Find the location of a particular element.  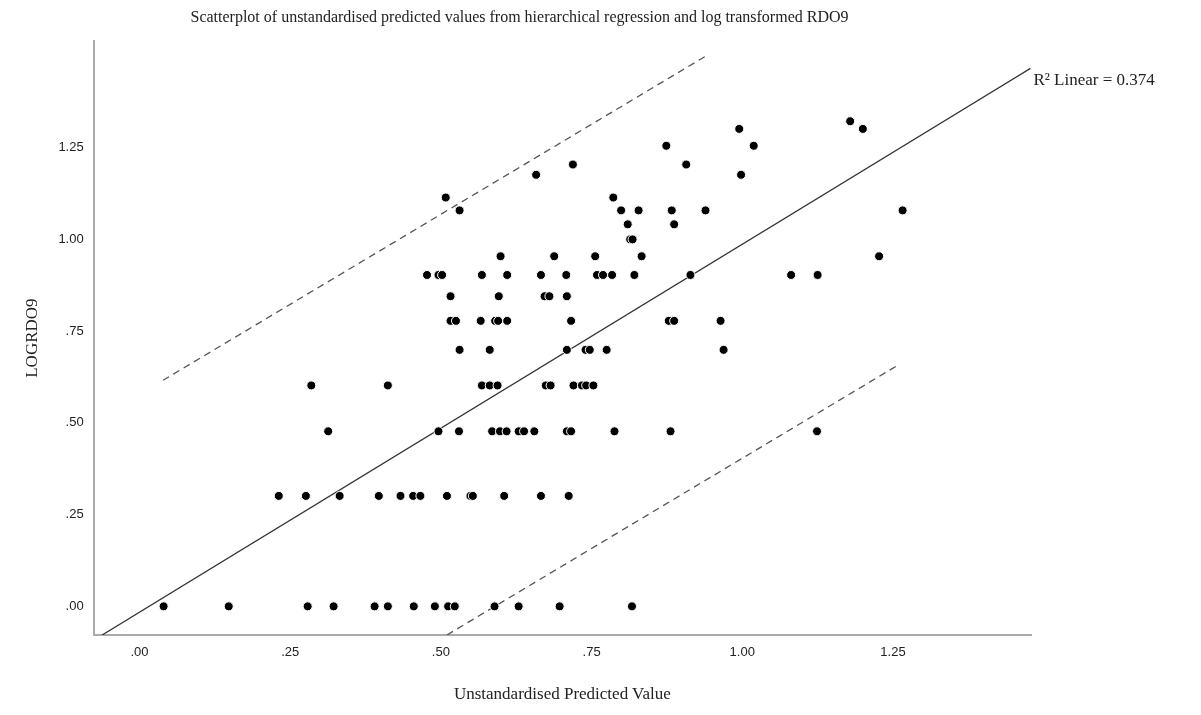

y-tick-label: .75 is located at coordinates (74, 330).